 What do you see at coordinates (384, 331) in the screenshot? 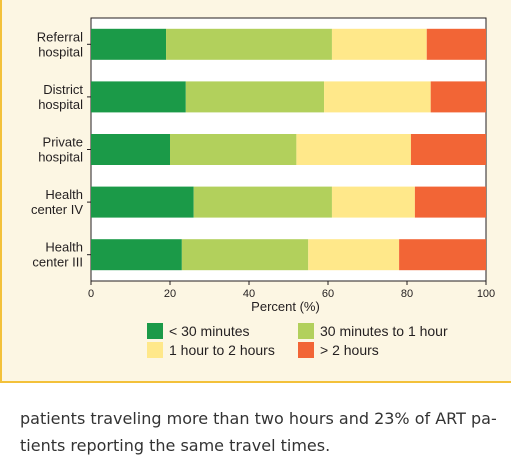
I see `legend-label-2: 30 minutes to 1 hour` at bounding box center [384, 331].